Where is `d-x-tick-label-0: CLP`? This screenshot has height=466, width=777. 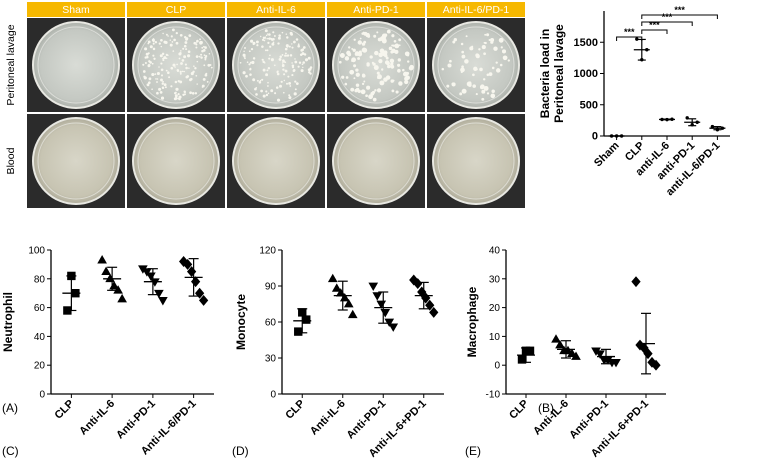 d-x-tick-label-0: CLP is located at coordinates (295, 410).